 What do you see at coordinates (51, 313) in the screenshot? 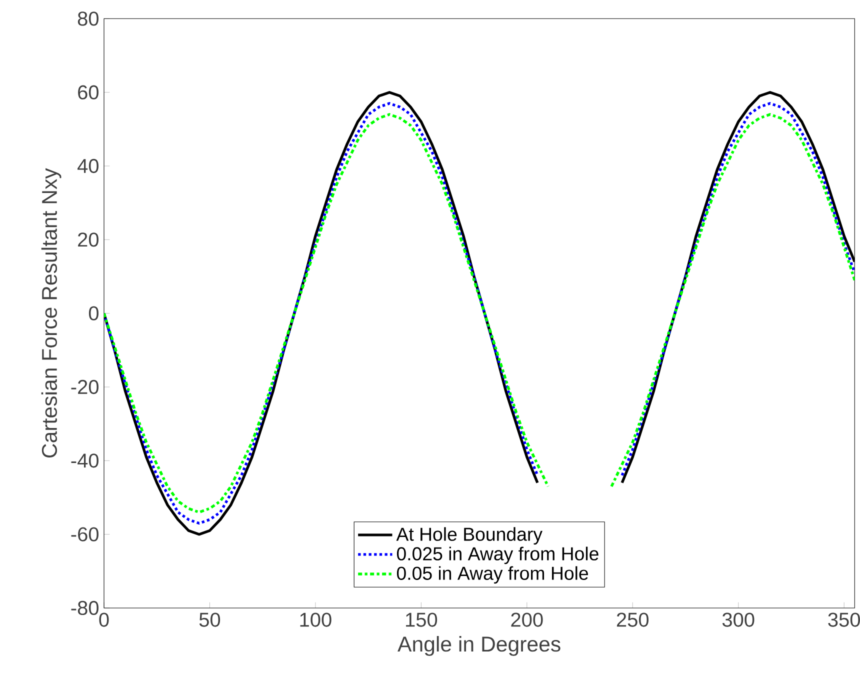
I see `y-axis-title: Cartesian Force Resultant Nxy` at bounding box center [51, 313].